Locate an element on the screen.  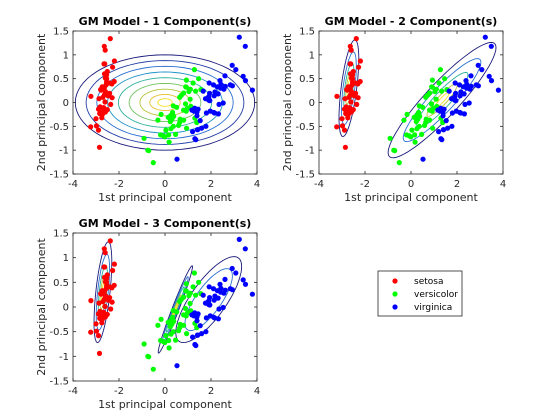
x-axis-label: 1st principal component is located at coordinates (411, 197).